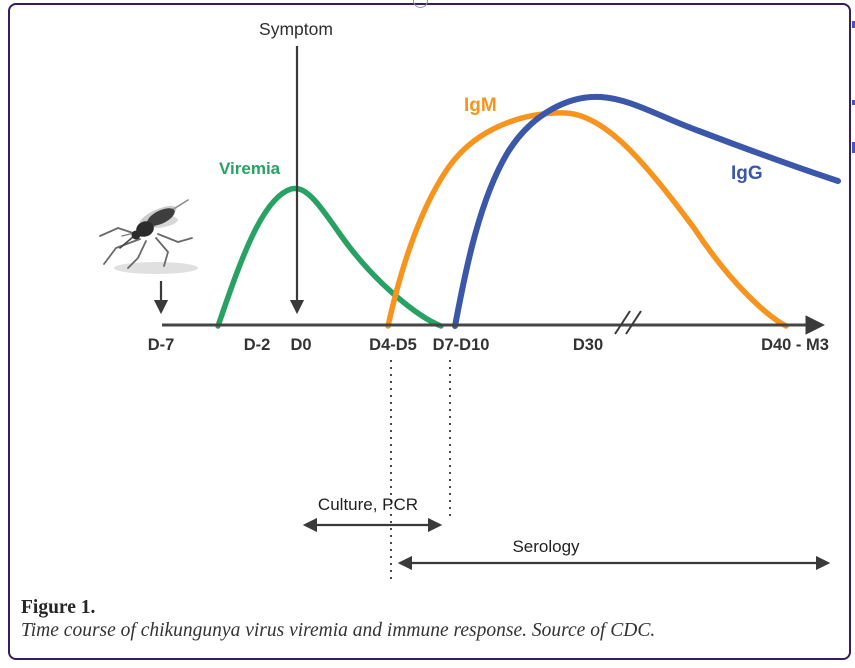  I want to click on serology-label: Serology, so click(546, 546).